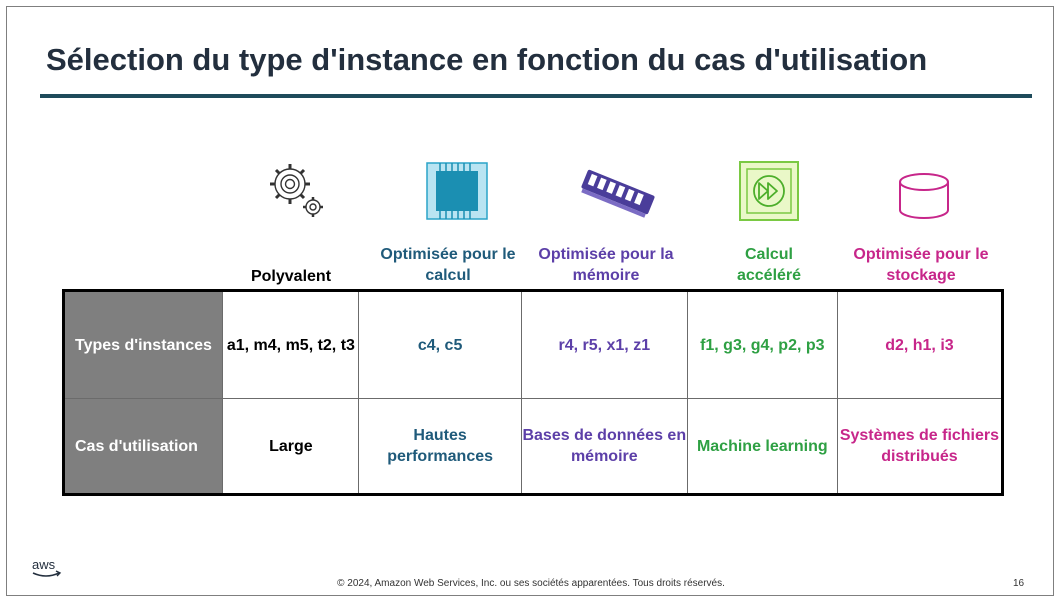 The height and width of the screenshot is (604, 1062). Describe the element at coordinates (606, 265) in the screenshot. I see `column-header-memory: Optimisée pour la mémoire` at that location.